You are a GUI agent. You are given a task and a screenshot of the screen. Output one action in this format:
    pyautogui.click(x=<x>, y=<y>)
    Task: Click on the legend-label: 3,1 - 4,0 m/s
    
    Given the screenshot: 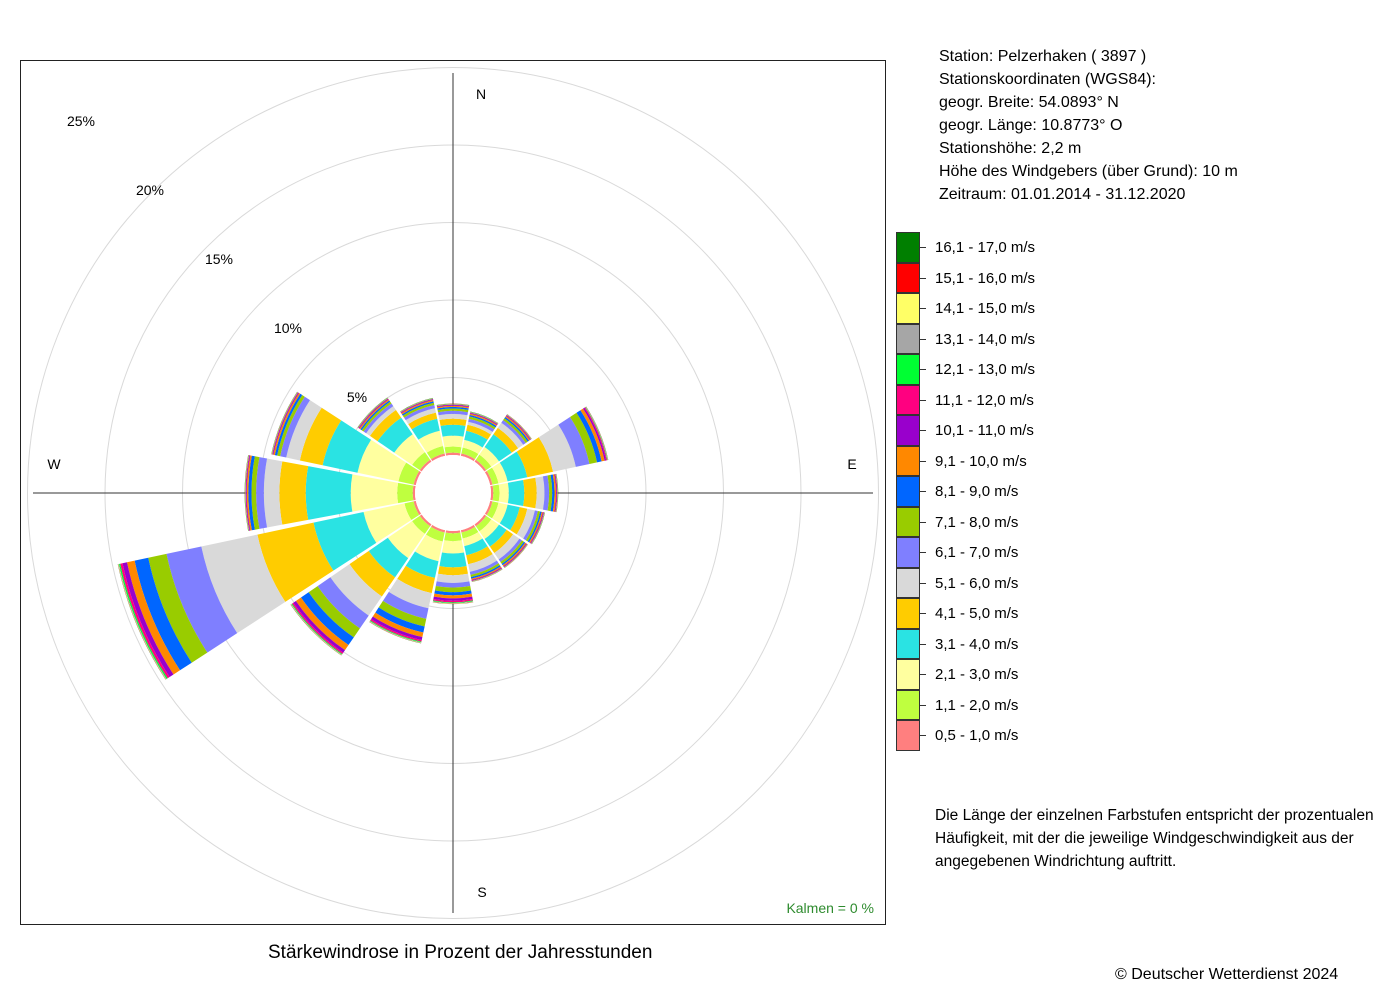 What is the action you would take?
    pyautogui.click(x=977, y=644)
    